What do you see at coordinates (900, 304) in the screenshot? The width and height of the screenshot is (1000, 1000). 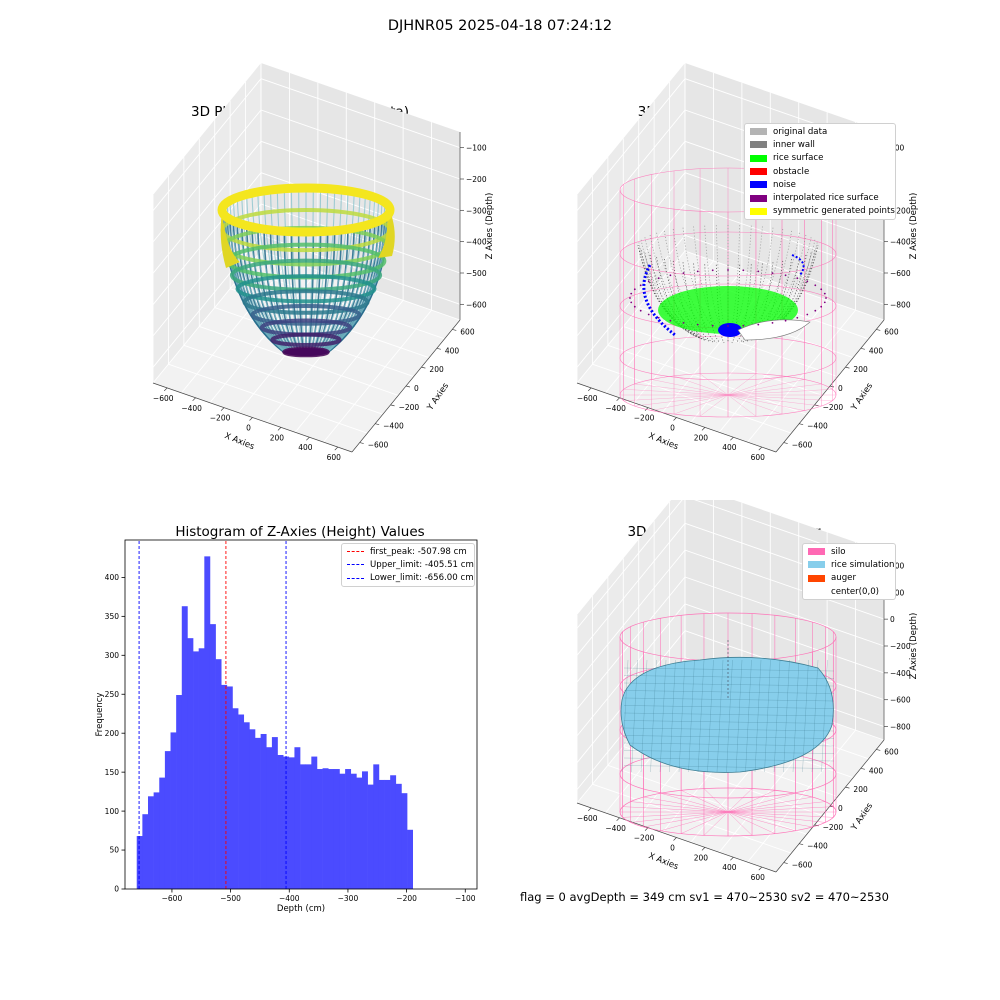 I see `z-tick-label: −800` at bounding box center [900, 304].